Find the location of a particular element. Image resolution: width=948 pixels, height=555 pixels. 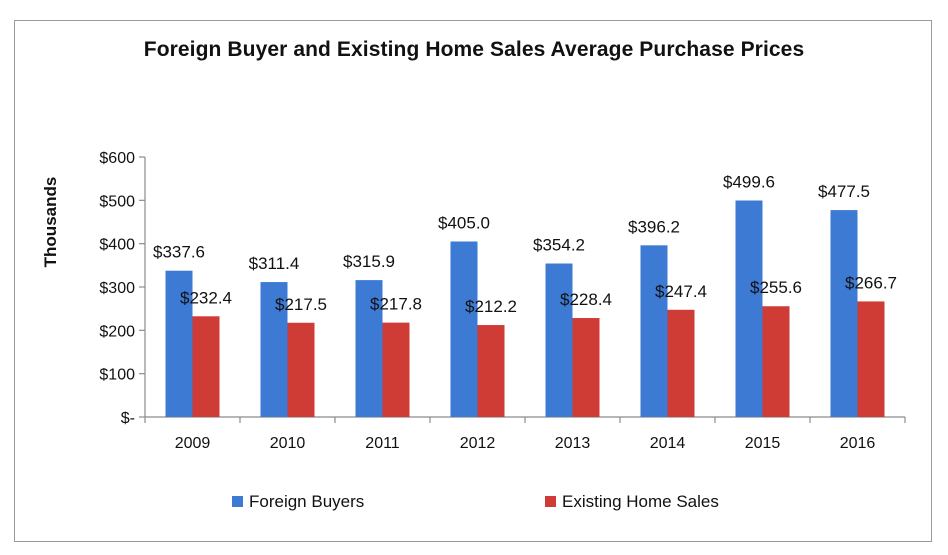

y-axis: $- $100 $200 $300 $400 $500 $600 is located at coordinates (122, 288).